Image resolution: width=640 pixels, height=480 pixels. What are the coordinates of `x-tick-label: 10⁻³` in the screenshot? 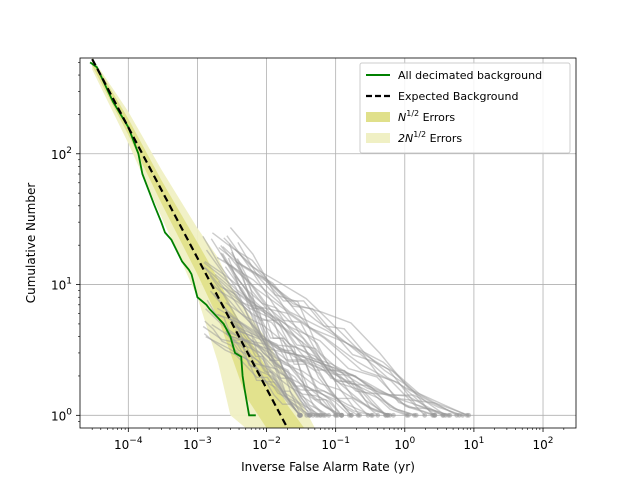 It's located at (197, 444).